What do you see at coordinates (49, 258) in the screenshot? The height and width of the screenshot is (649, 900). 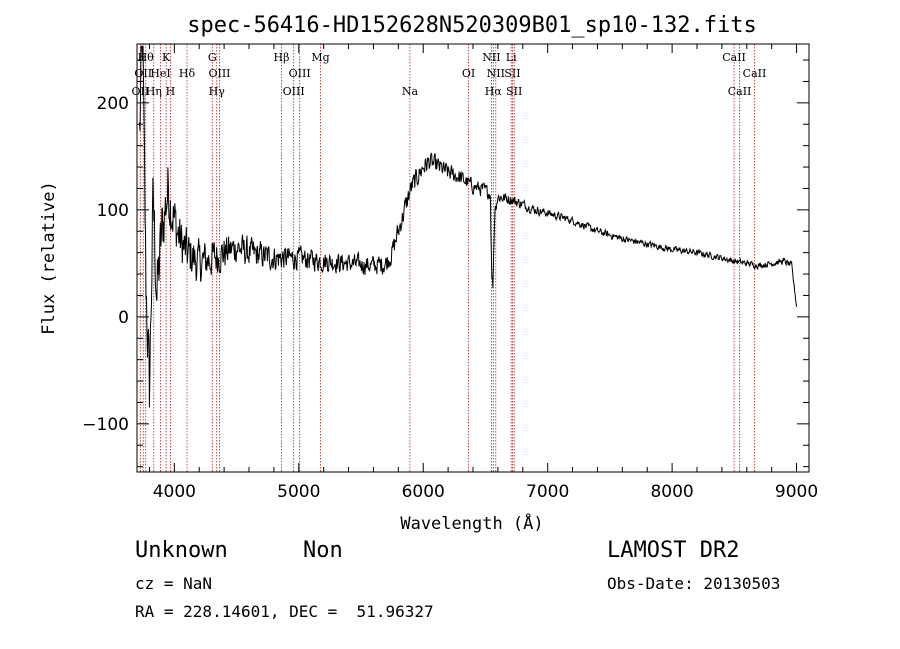 I see `y-axis-label: Flux (relative)` at bounding box center [49, 258].